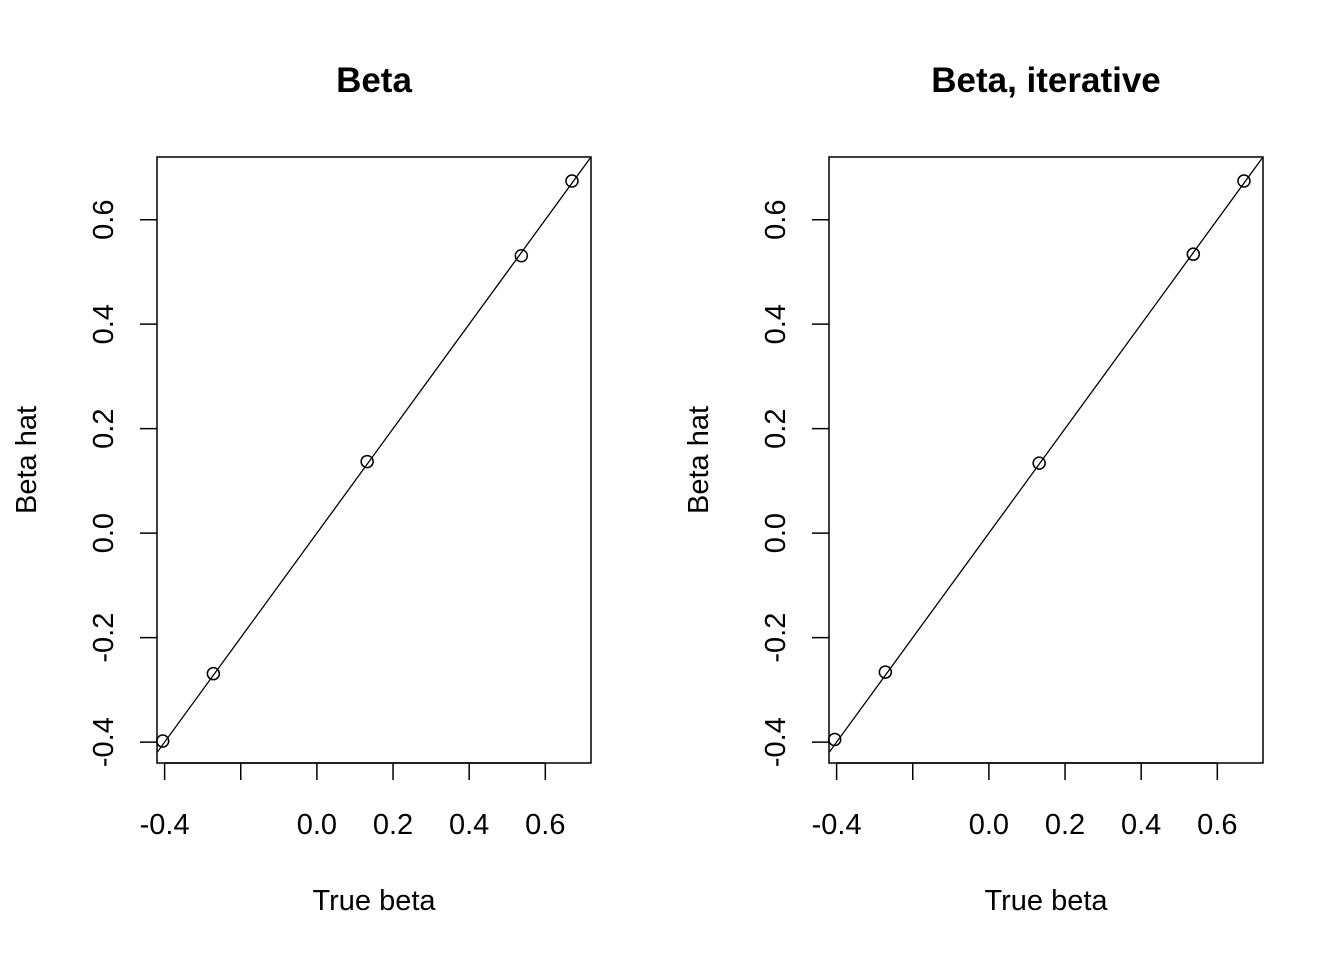 This screenshot has width=1344, height=960. What do you see at coordinates (699, 460) in the screenshot?
I see `chart-2-y-axis-label: Beta hat` at bounding box center [699, 460].